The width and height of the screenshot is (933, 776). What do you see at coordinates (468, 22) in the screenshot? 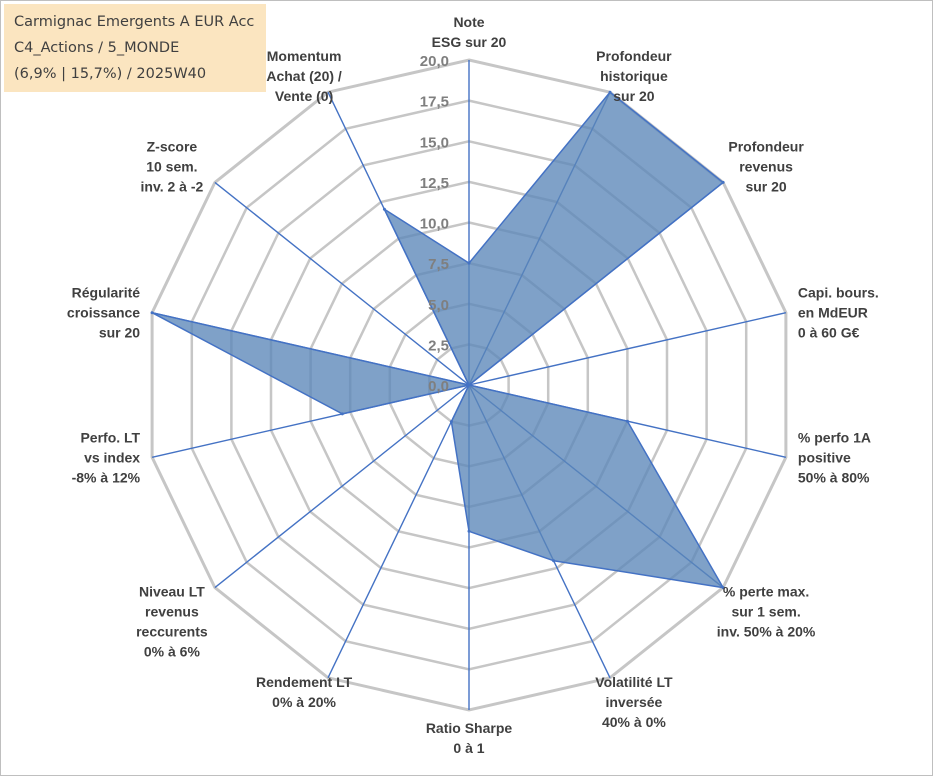
I see `axis-label: Note` at bounding box center [468, 22].